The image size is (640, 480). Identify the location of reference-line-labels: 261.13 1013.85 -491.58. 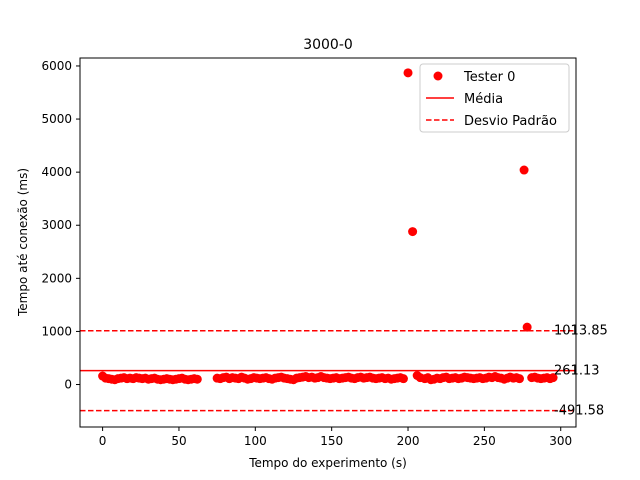
(581, 371).